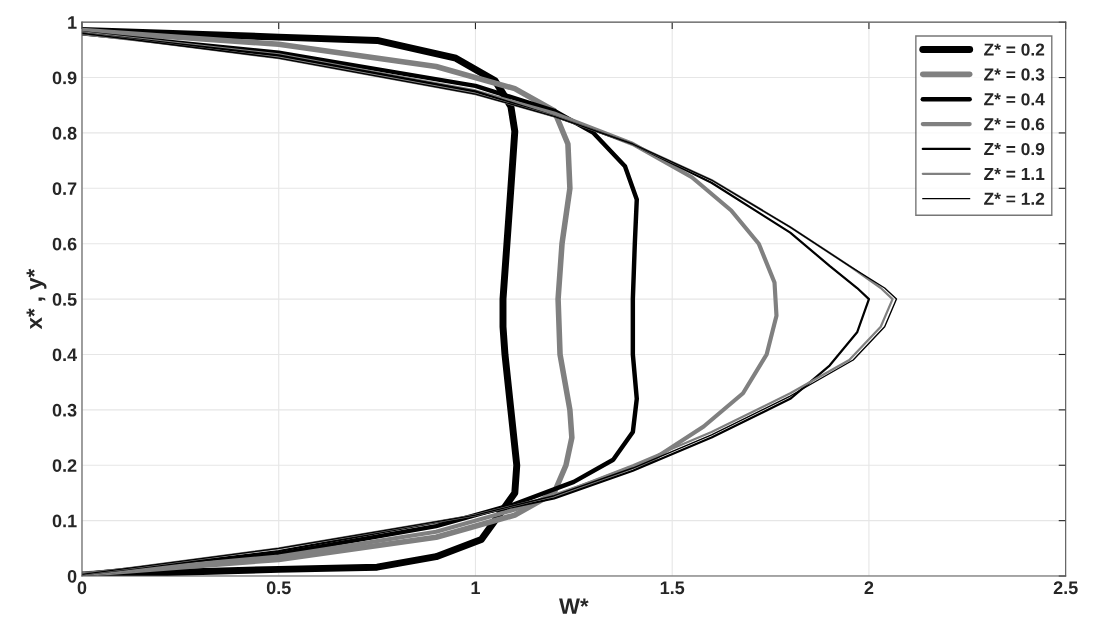 This screenshot has height=633, width=1093. What do you see at coordinates (1065, 588) in the screenshot?
I see `x-tick-label: 2.5` at bounding box center [1065, 588].